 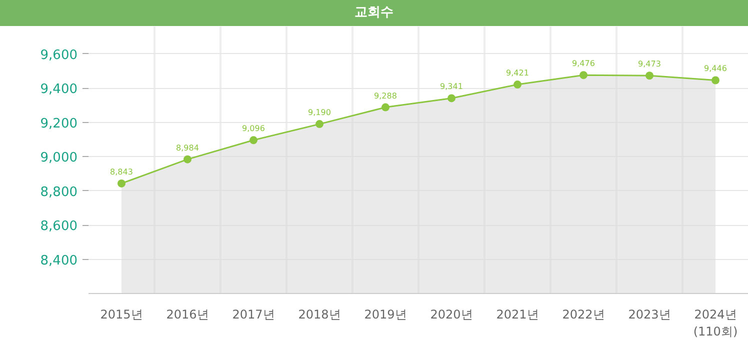 What do you see at coordinates (649, 315) in the screenshot?
I see `x-tick-label: 2023년` at bounding box center [649, 315].